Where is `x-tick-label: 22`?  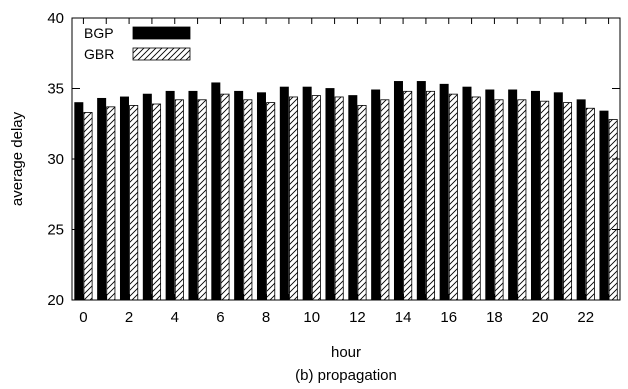 x-tick-label: 22 is located at coordinates (585, 317).